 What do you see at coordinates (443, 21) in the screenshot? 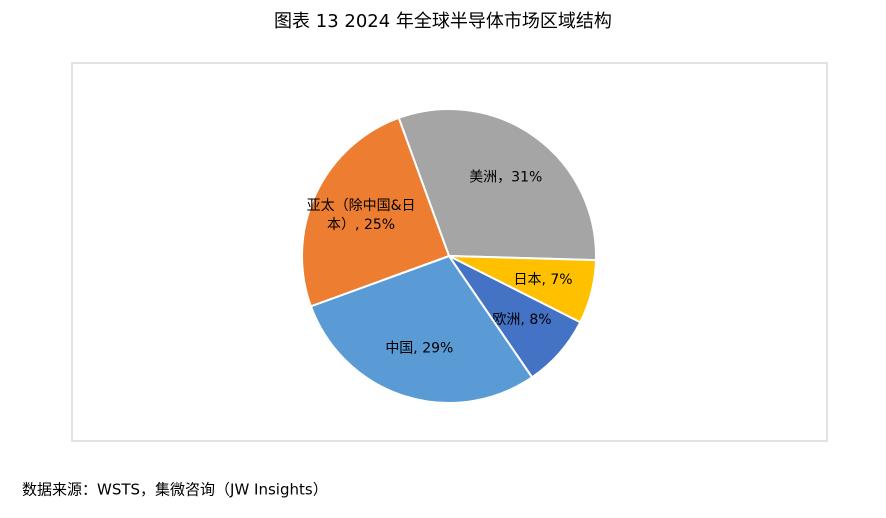
I see `chart-title: 图表 13 2024 年全球半导体市场区域结构` at bounding box center [443, 21].